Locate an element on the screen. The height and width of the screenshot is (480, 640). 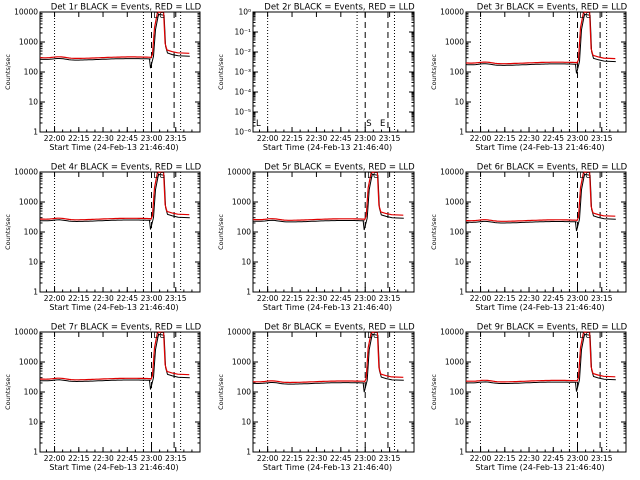
y-tick-label: 10⁻² is located at coordinates (242, 52).